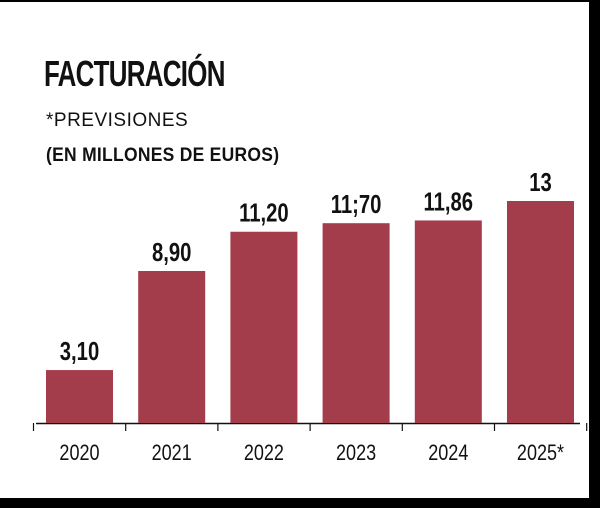  Describe the element at coordinates (356, 453) in the screenshot. I see `x-tick-label-2023: 2023` at that location.